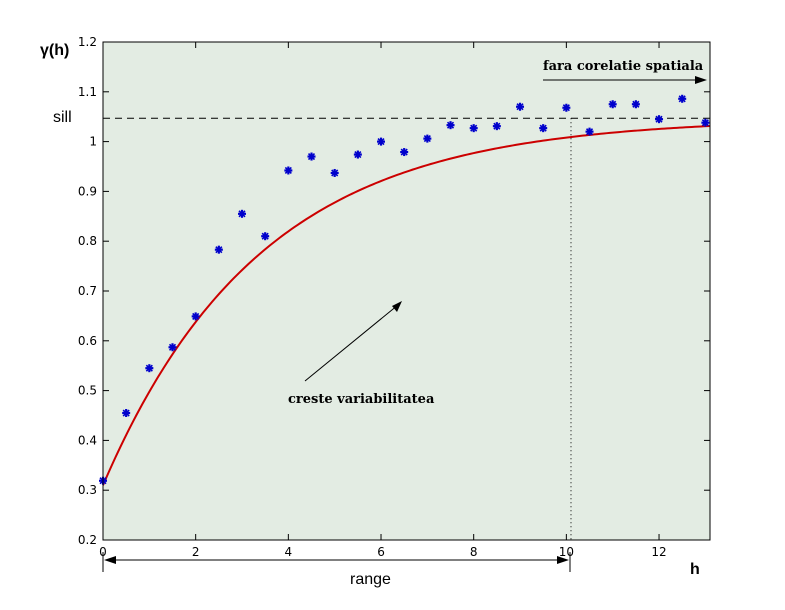  I want to click on y-tick-label: 0.8, so click(87, 241).